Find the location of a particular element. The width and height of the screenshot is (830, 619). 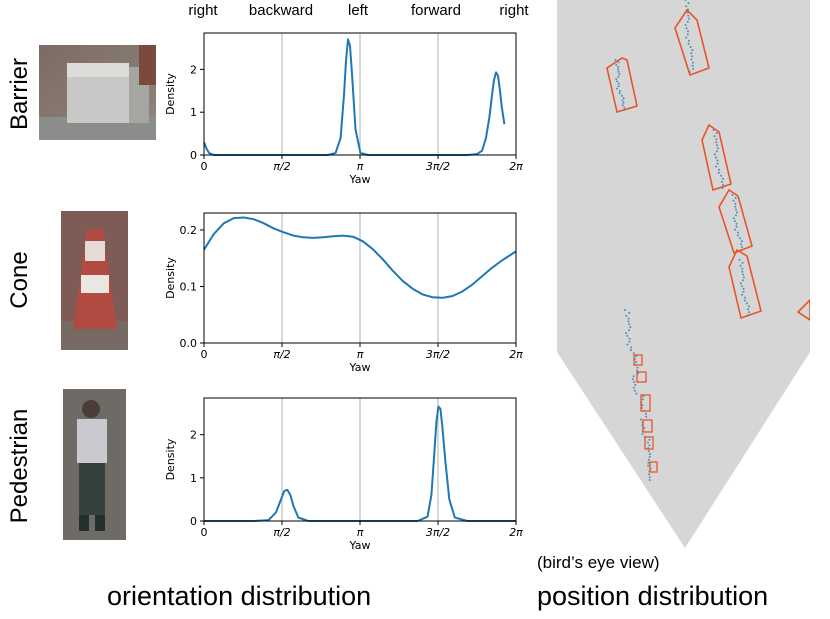

category-label-pedestrian: Pedestrian is located at coordinates (19, 466).